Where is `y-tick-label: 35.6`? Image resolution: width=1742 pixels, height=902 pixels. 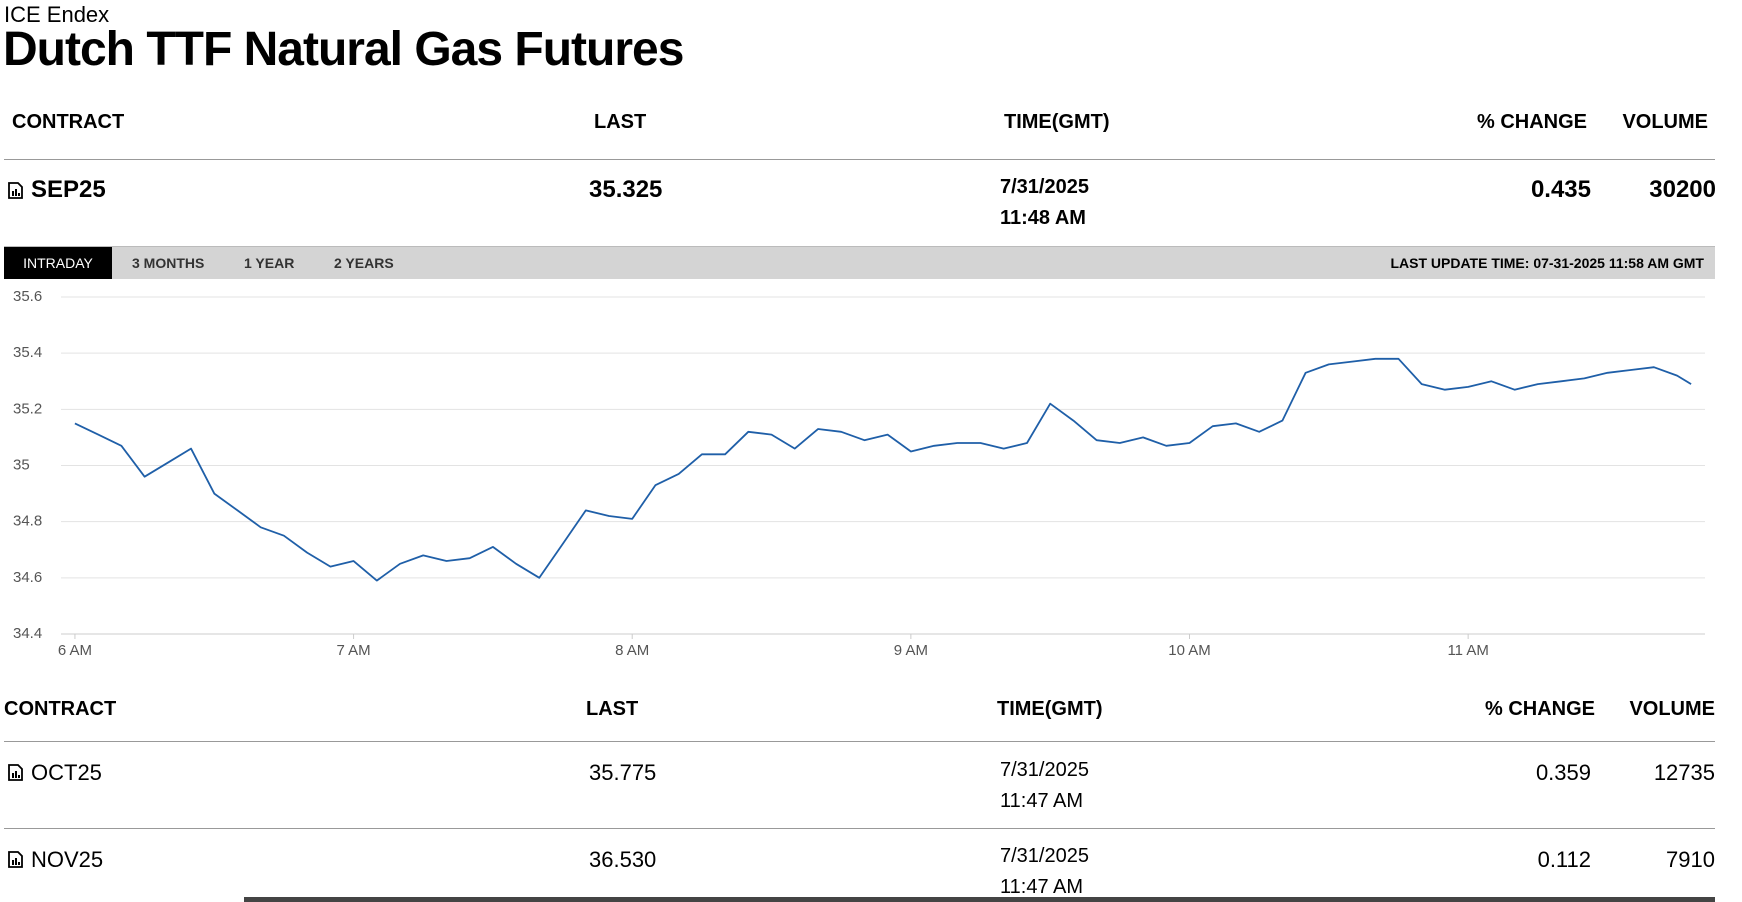
y-tick-label: 35.6 is located at coordinates (27, 296).